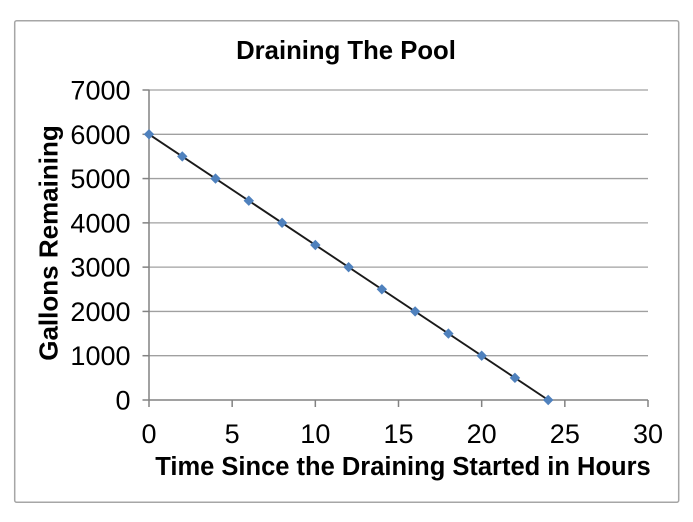  I want to click on svg-text: 25, so click(565, 434).